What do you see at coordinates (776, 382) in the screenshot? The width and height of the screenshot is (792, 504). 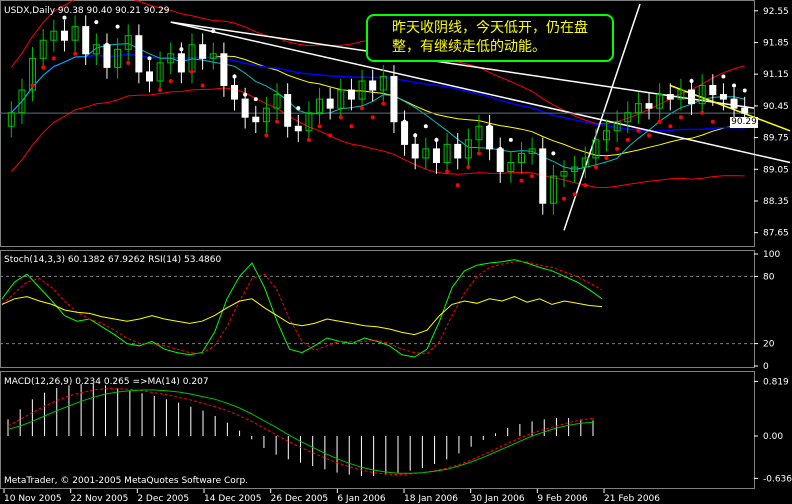 I see `2-tick-label: 0.819` at bounding box center [776, 382].